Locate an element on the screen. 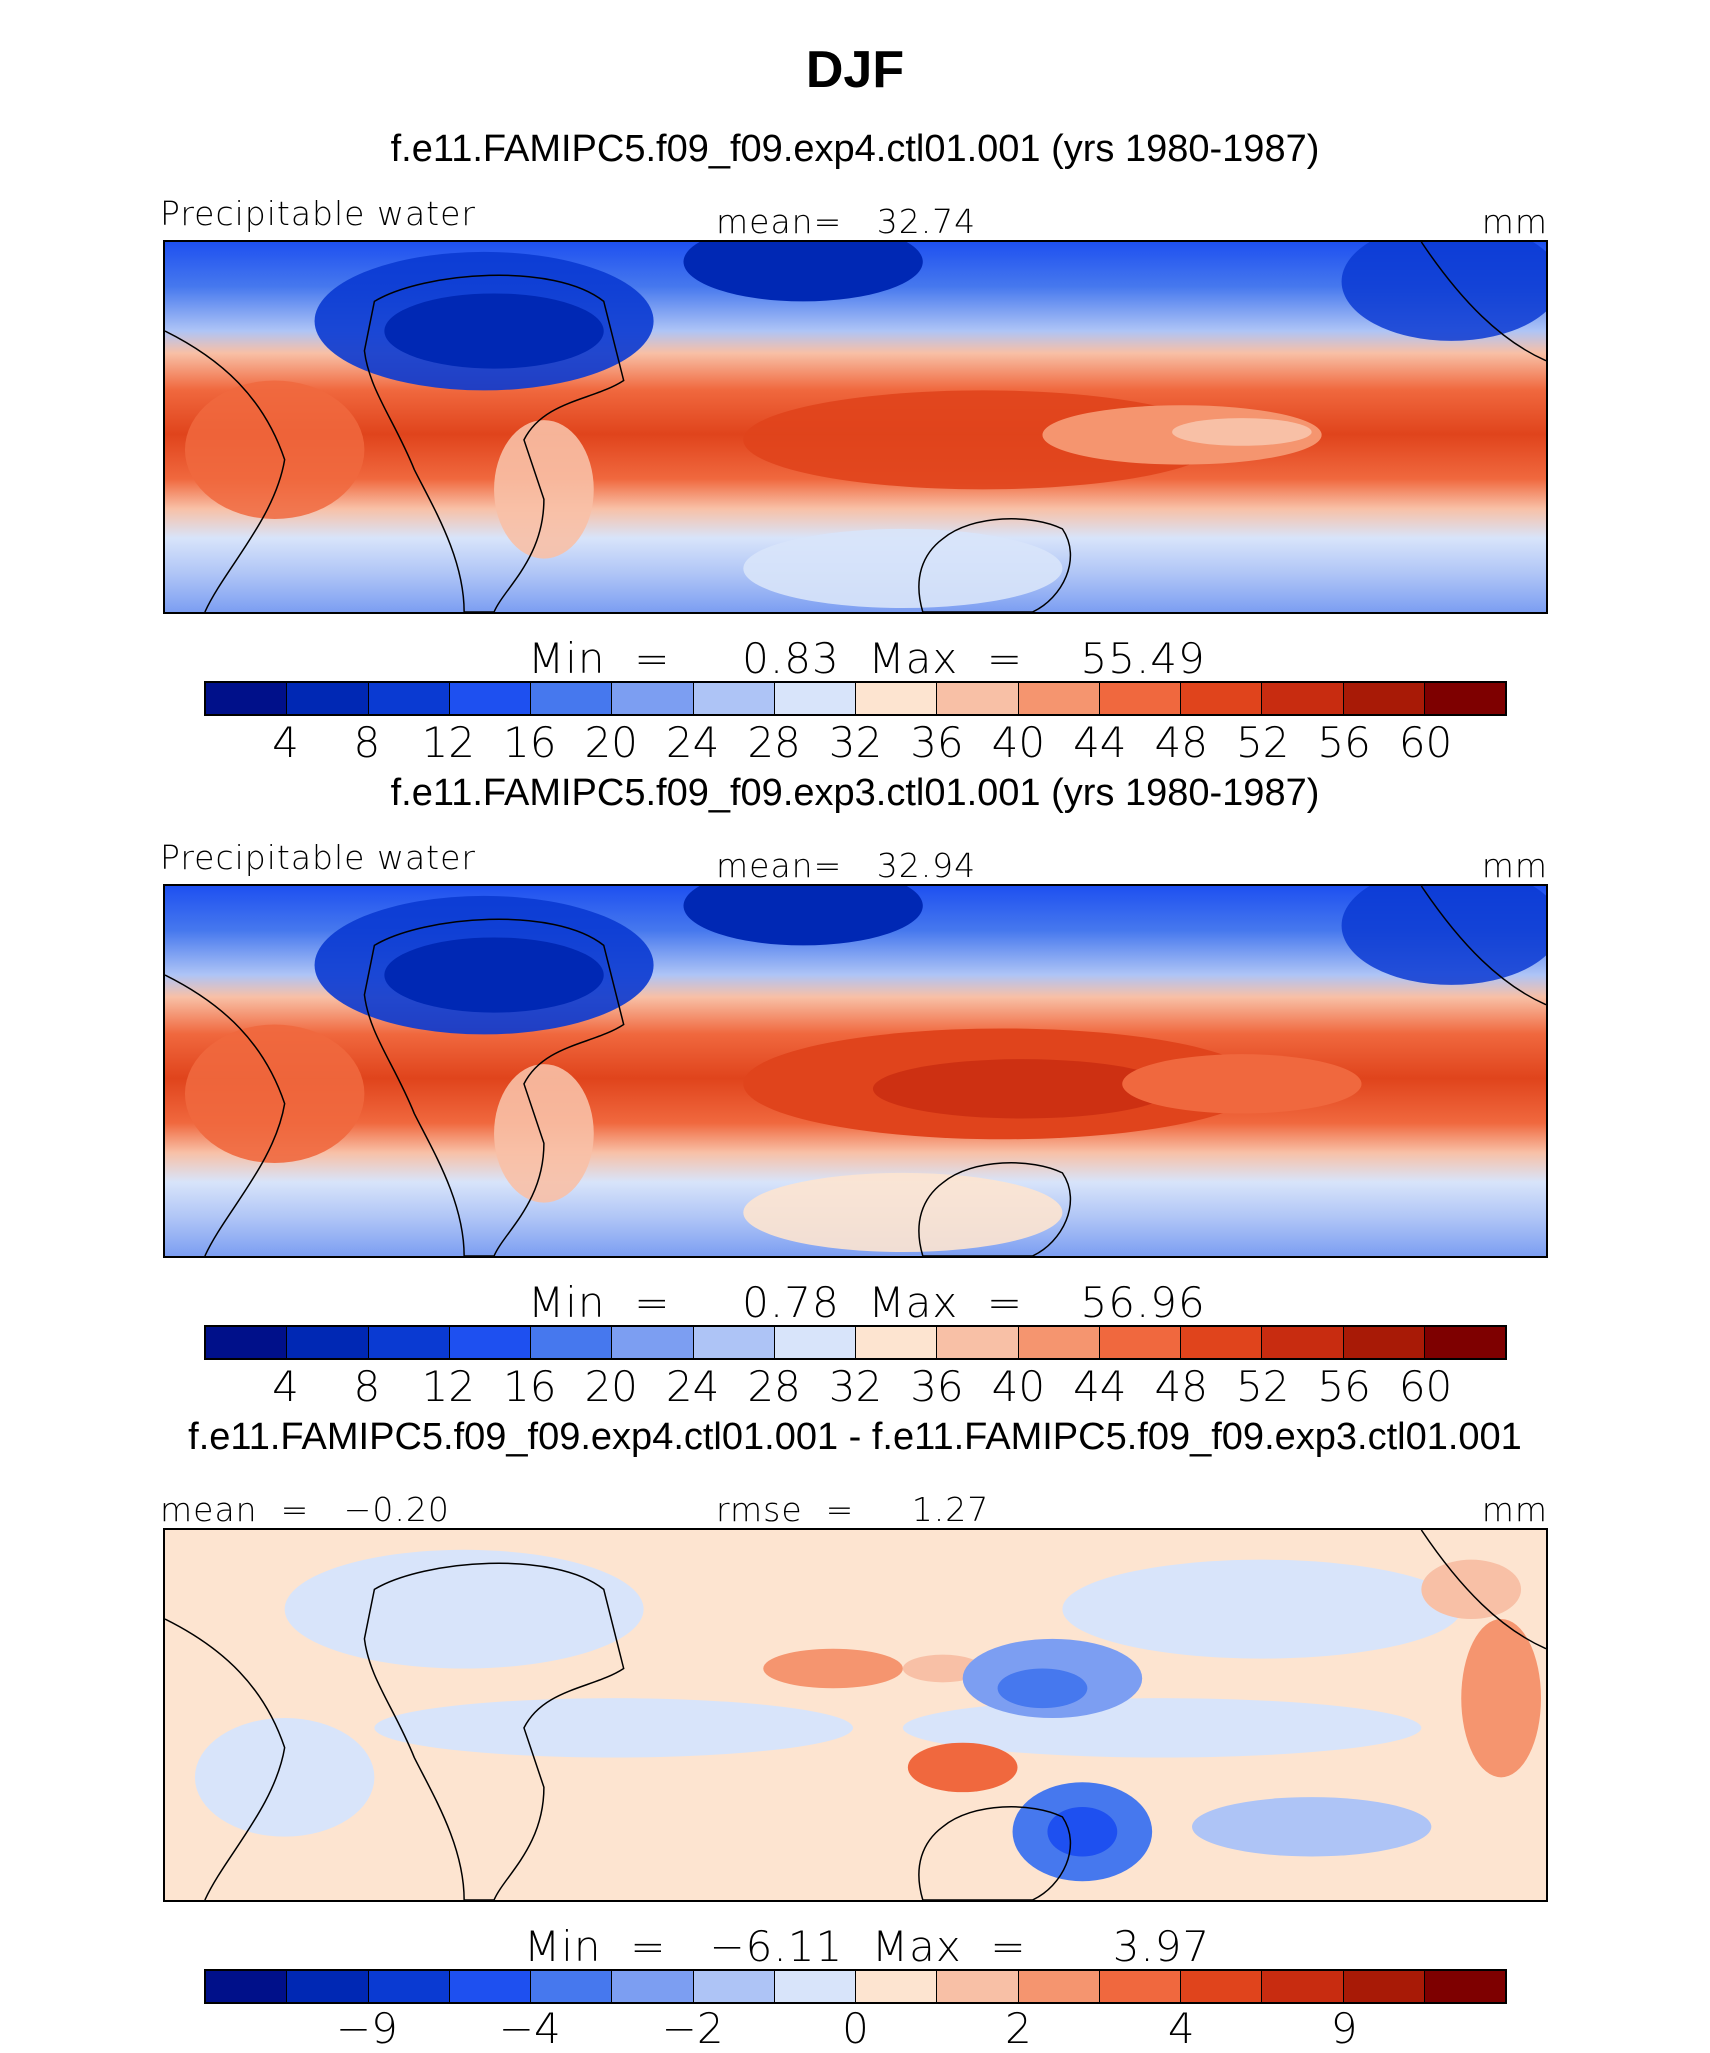 Image resolution: width=1710 pixels, height=2053 pixels. colorbar-tick-label: −4 is located at coordinates (529, 2028).